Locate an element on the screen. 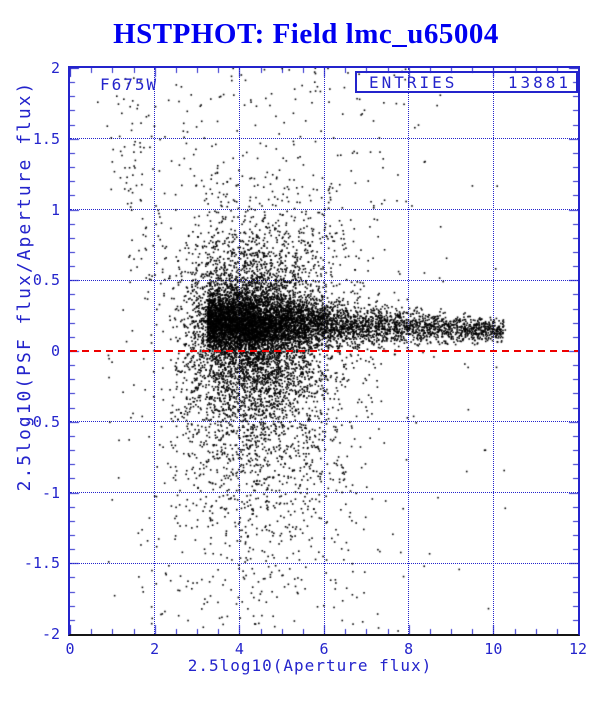  y-tick-label--1: -1 is located at coordinates (50, 492).